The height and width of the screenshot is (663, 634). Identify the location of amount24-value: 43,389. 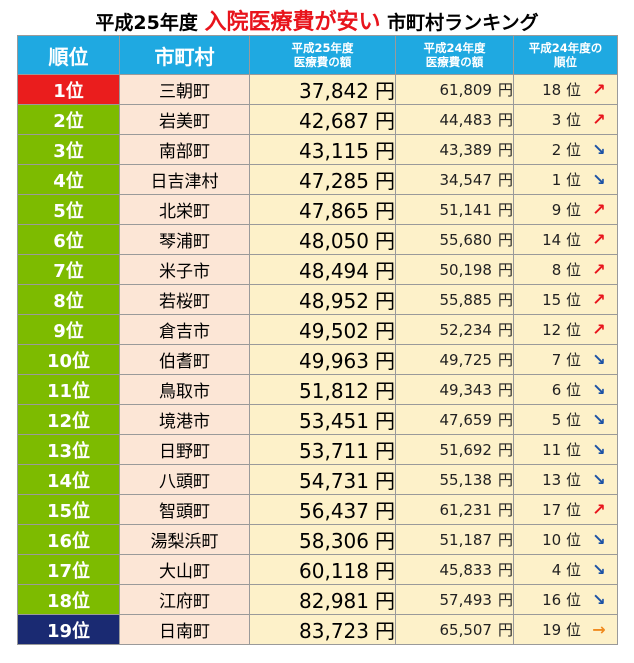
(465, 150).